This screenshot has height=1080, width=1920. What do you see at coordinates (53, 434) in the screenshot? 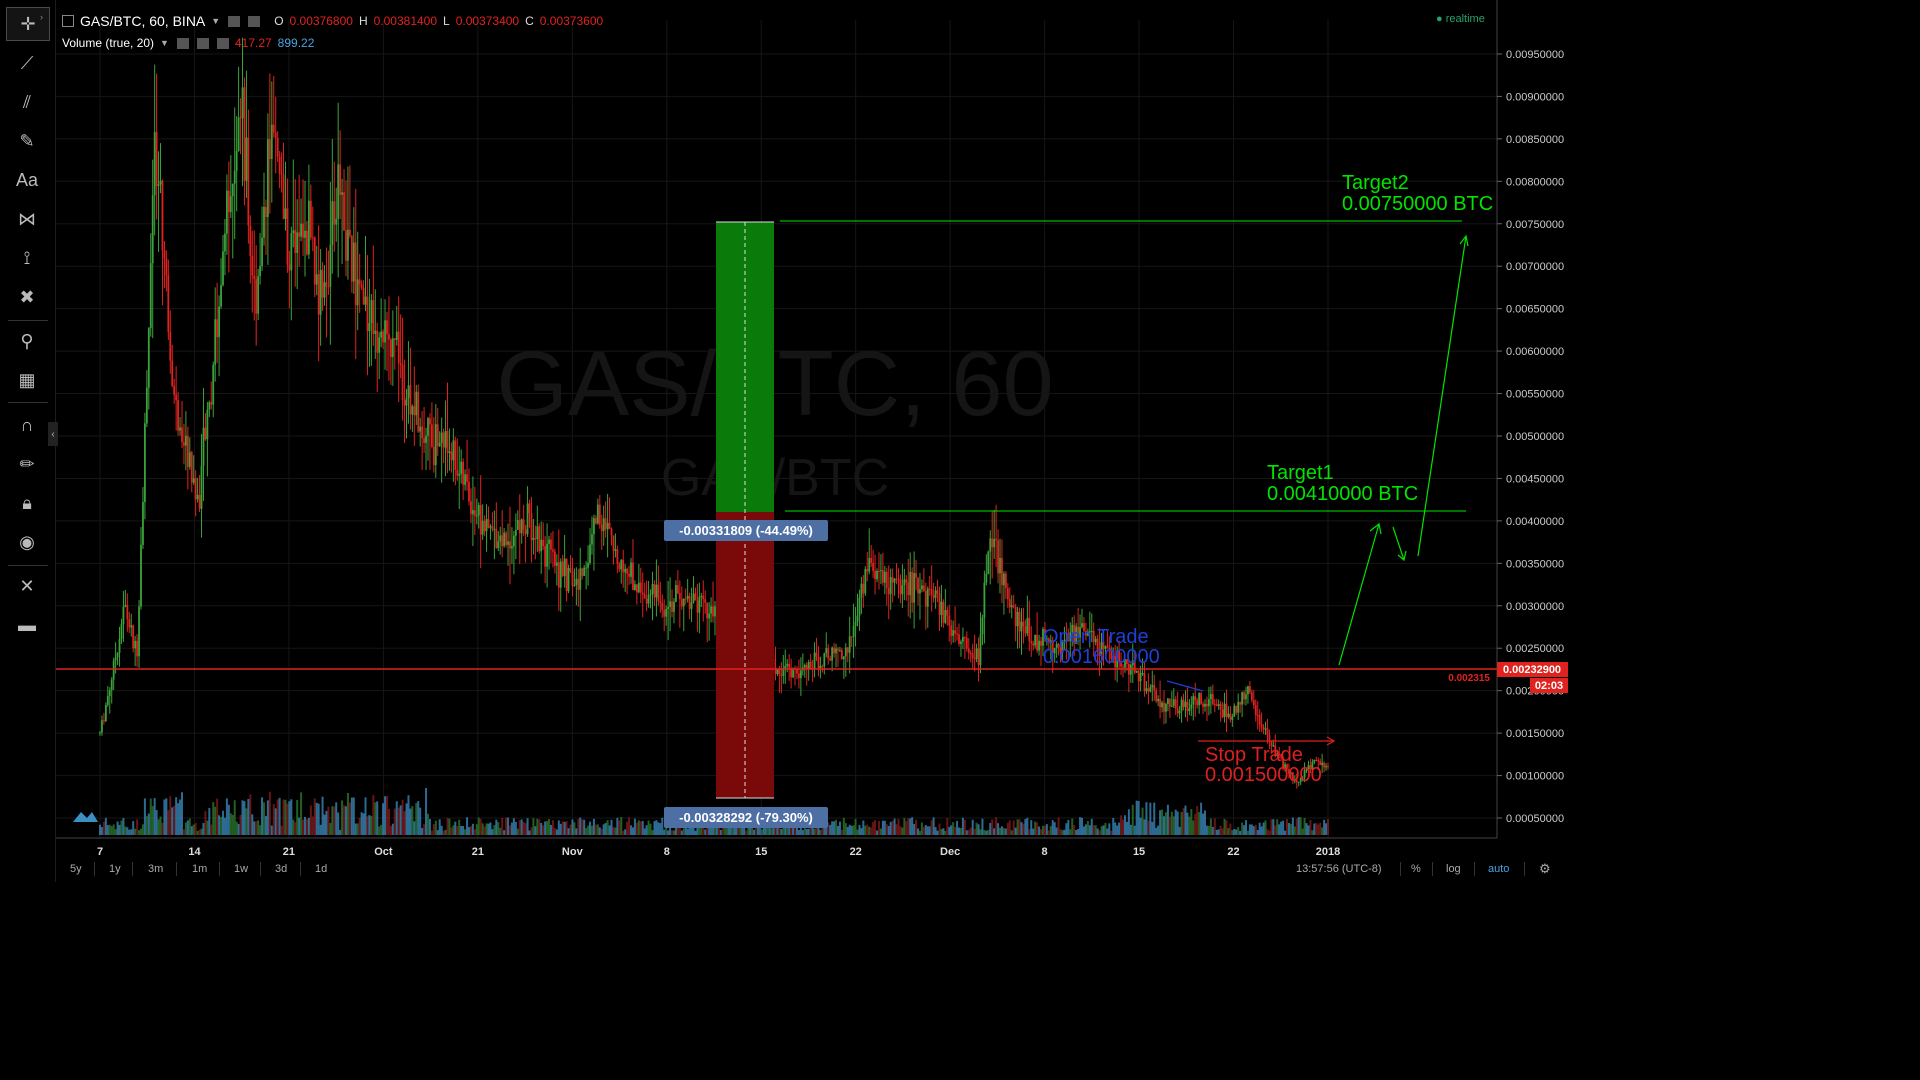
I see `collapse-toolbar-icon: ‹` at bounding box center [53, 434].